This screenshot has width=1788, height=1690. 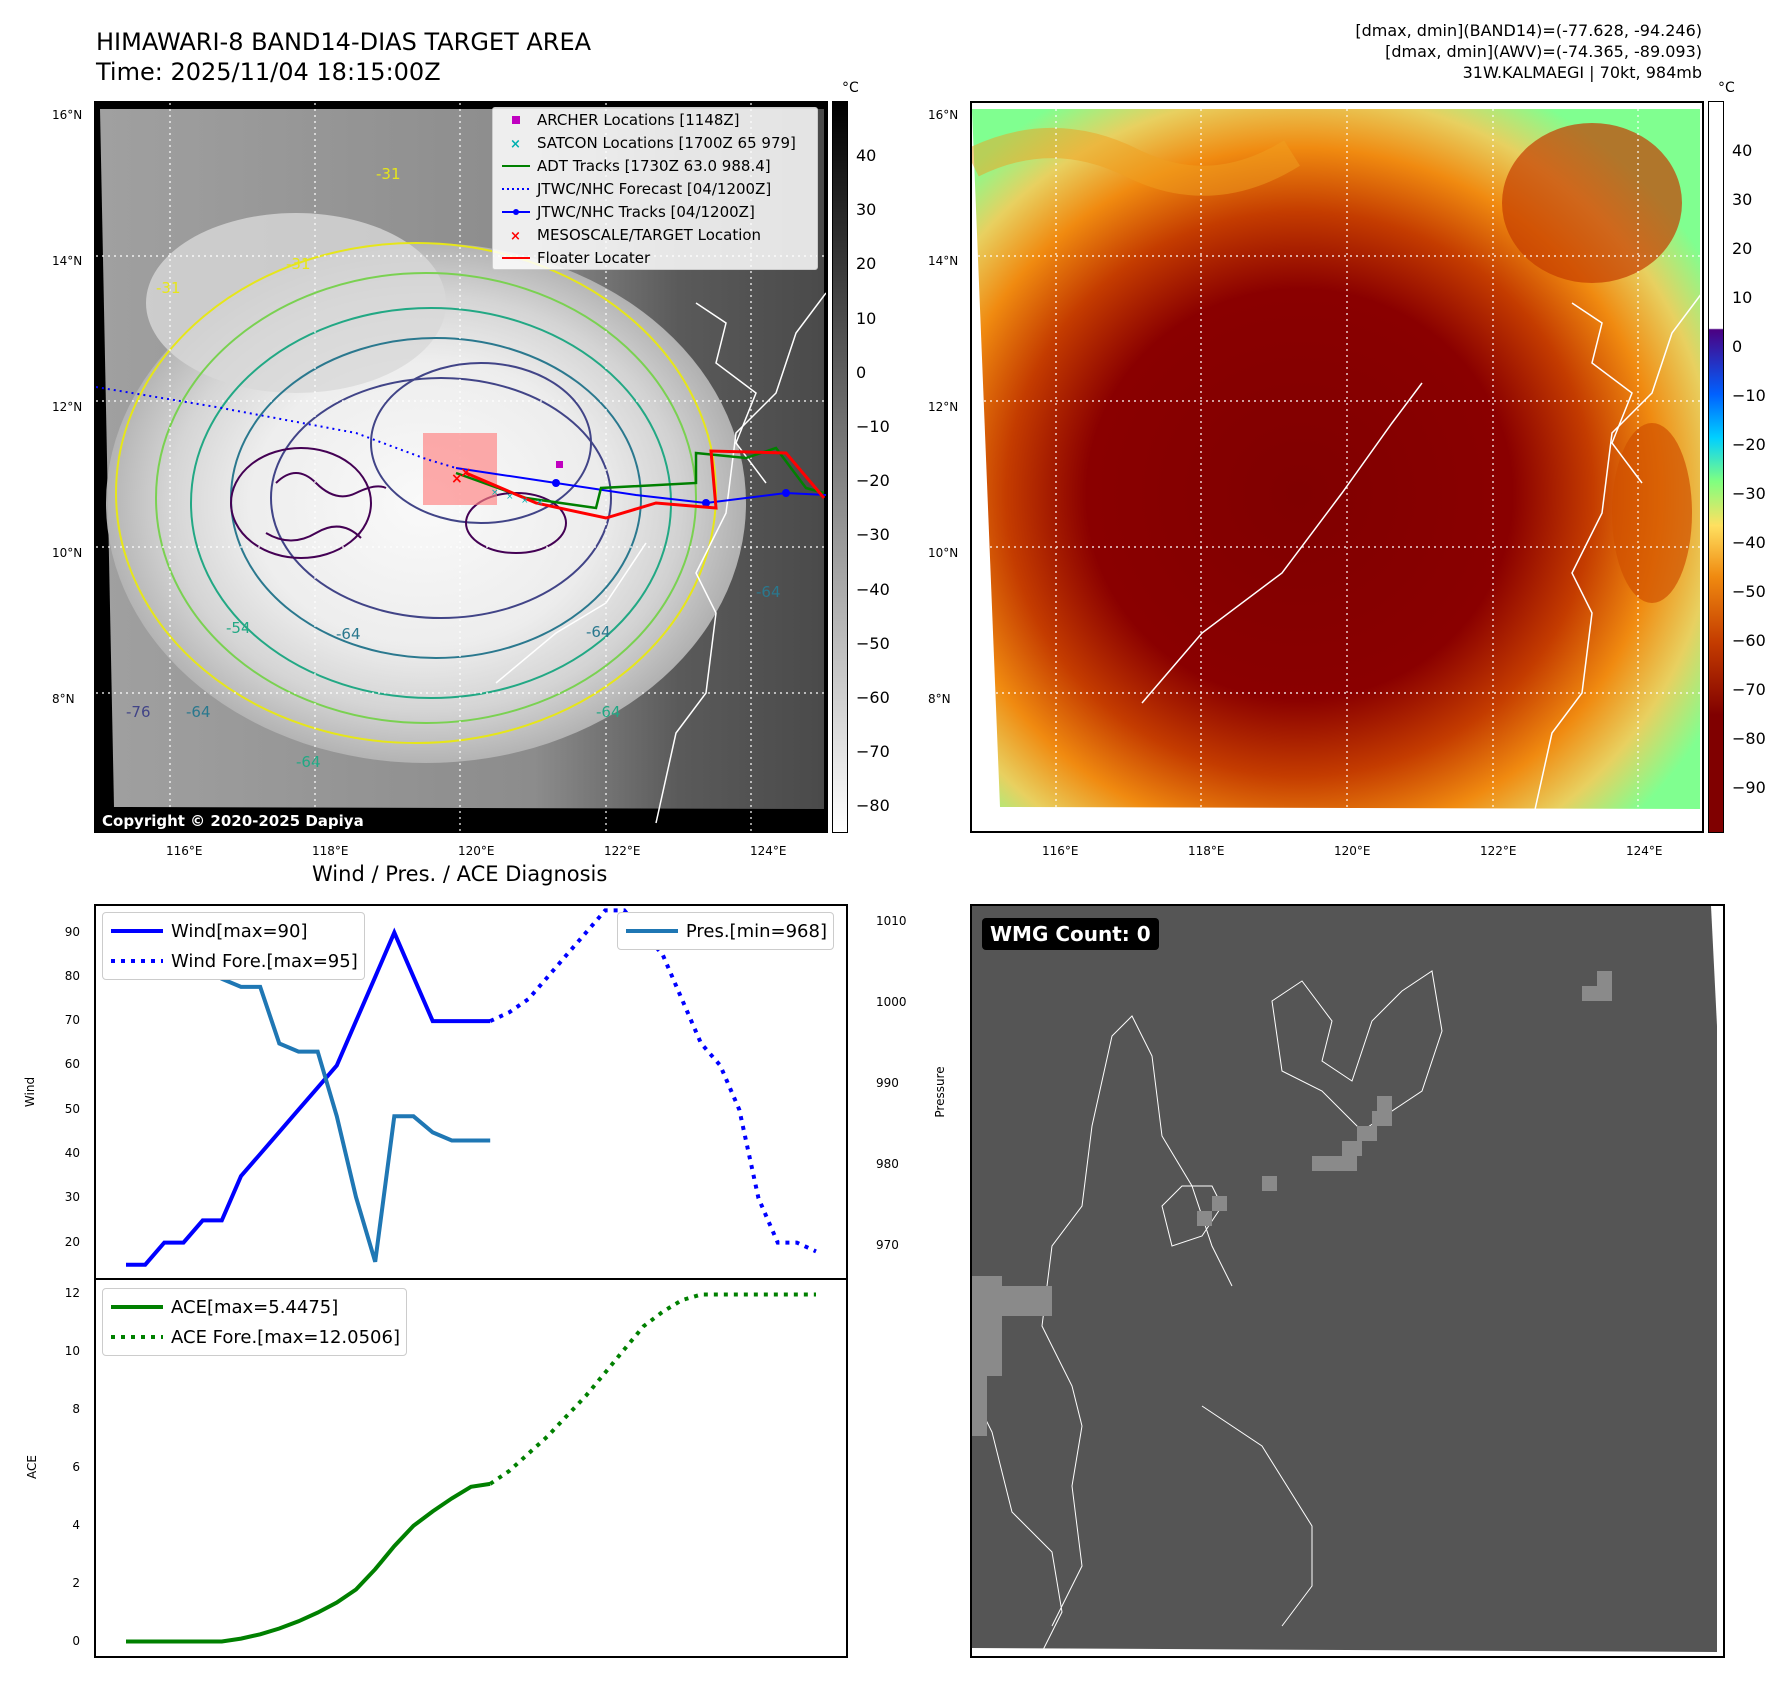 I want to click on axis-tick: 0, so click(x=76, y=1640).